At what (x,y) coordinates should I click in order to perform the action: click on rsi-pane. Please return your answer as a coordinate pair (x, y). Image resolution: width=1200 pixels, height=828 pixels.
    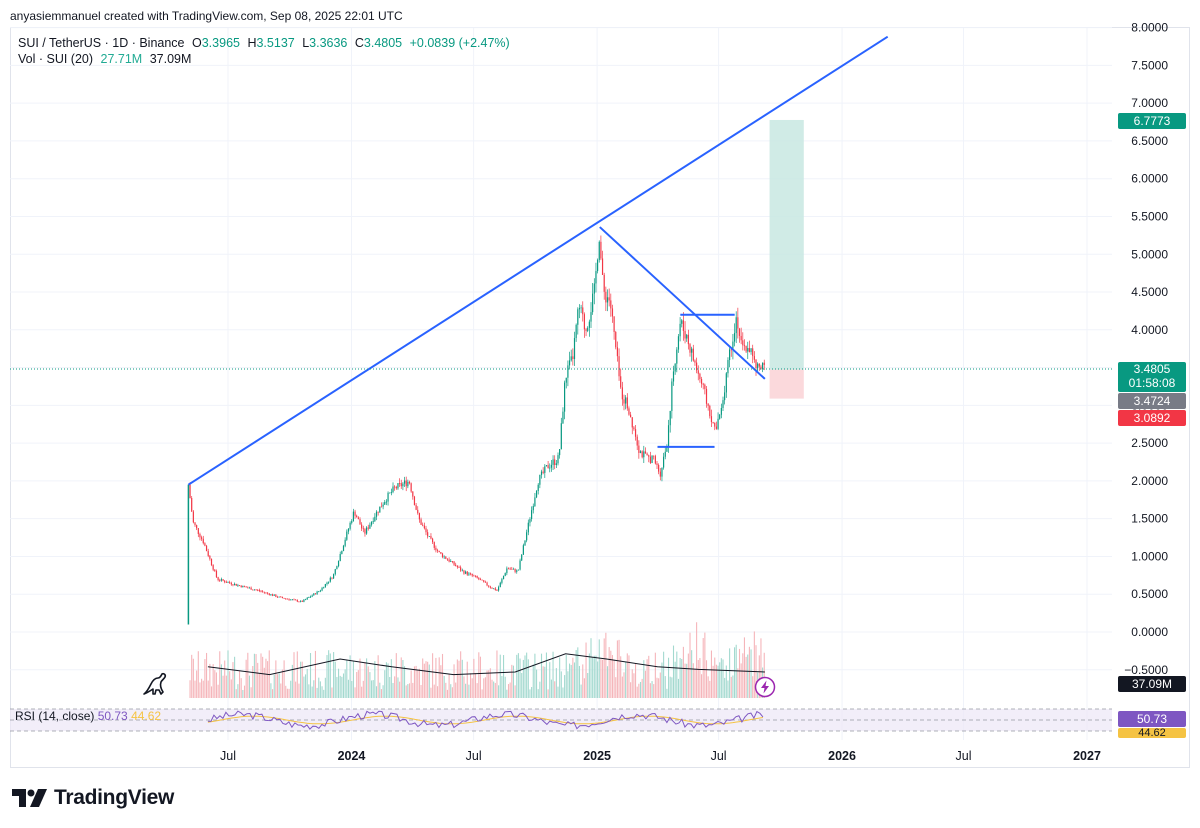
    Looking at the image, I should click on (561, 720).